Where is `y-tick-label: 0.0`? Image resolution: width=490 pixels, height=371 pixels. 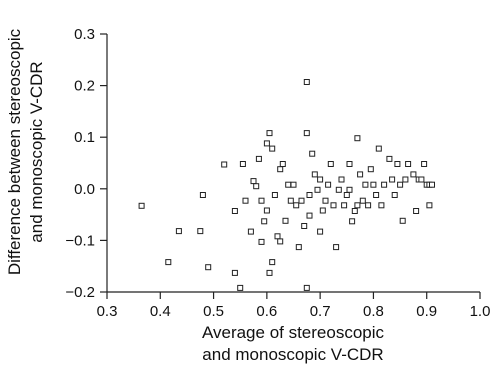
y-tick-label: 0.0 is located at coordinates (84, 189).